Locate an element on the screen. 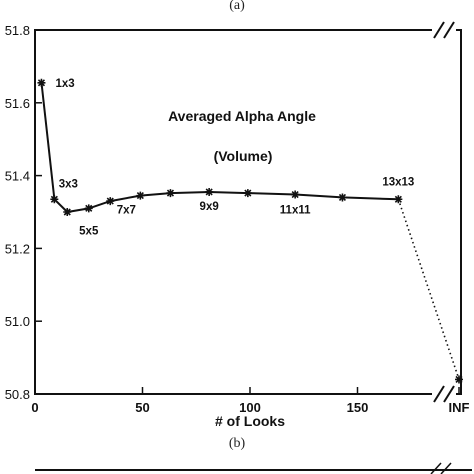 This screenshot has width=474, height=474. point-label: 7x7 is located at coordinates (126, 211).